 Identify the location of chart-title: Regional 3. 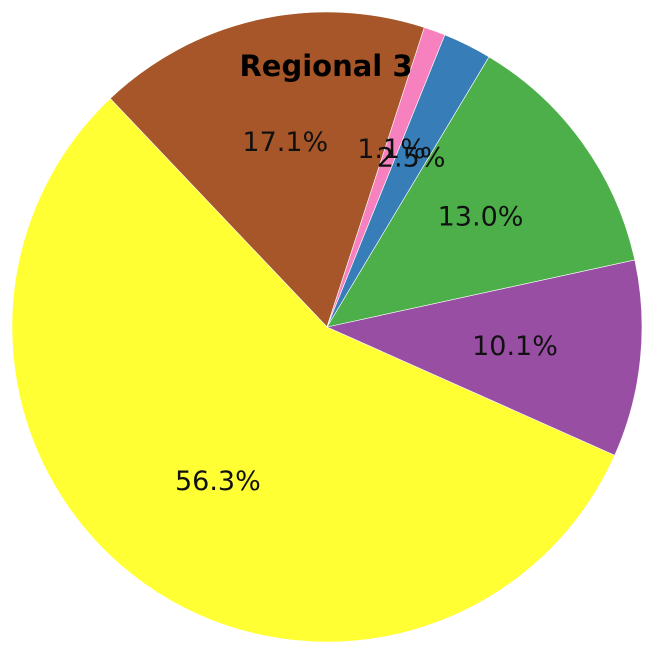
(325, 66).